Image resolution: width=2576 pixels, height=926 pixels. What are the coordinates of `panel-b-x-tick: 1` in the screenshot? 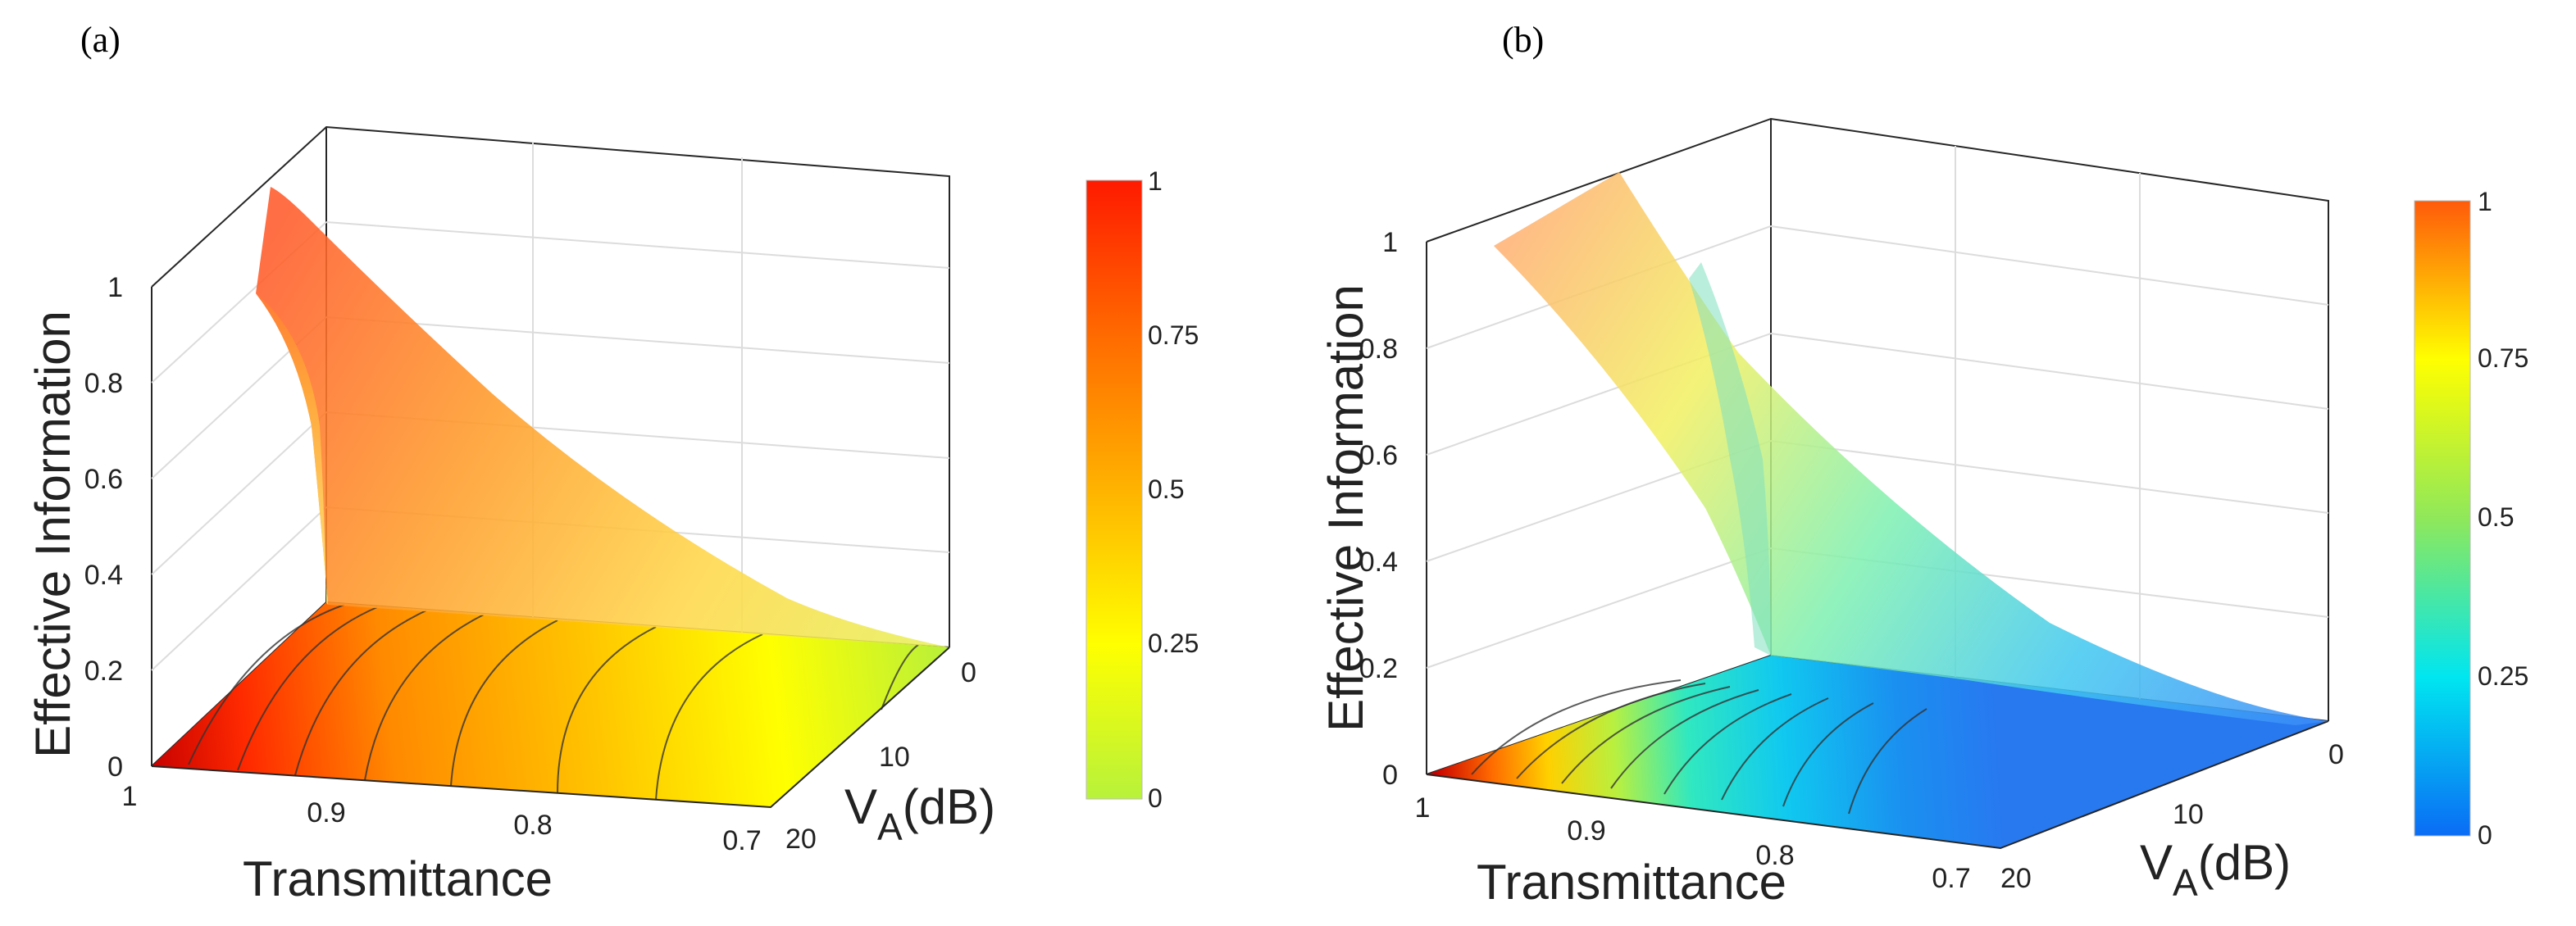 It's located at (1423, 808).